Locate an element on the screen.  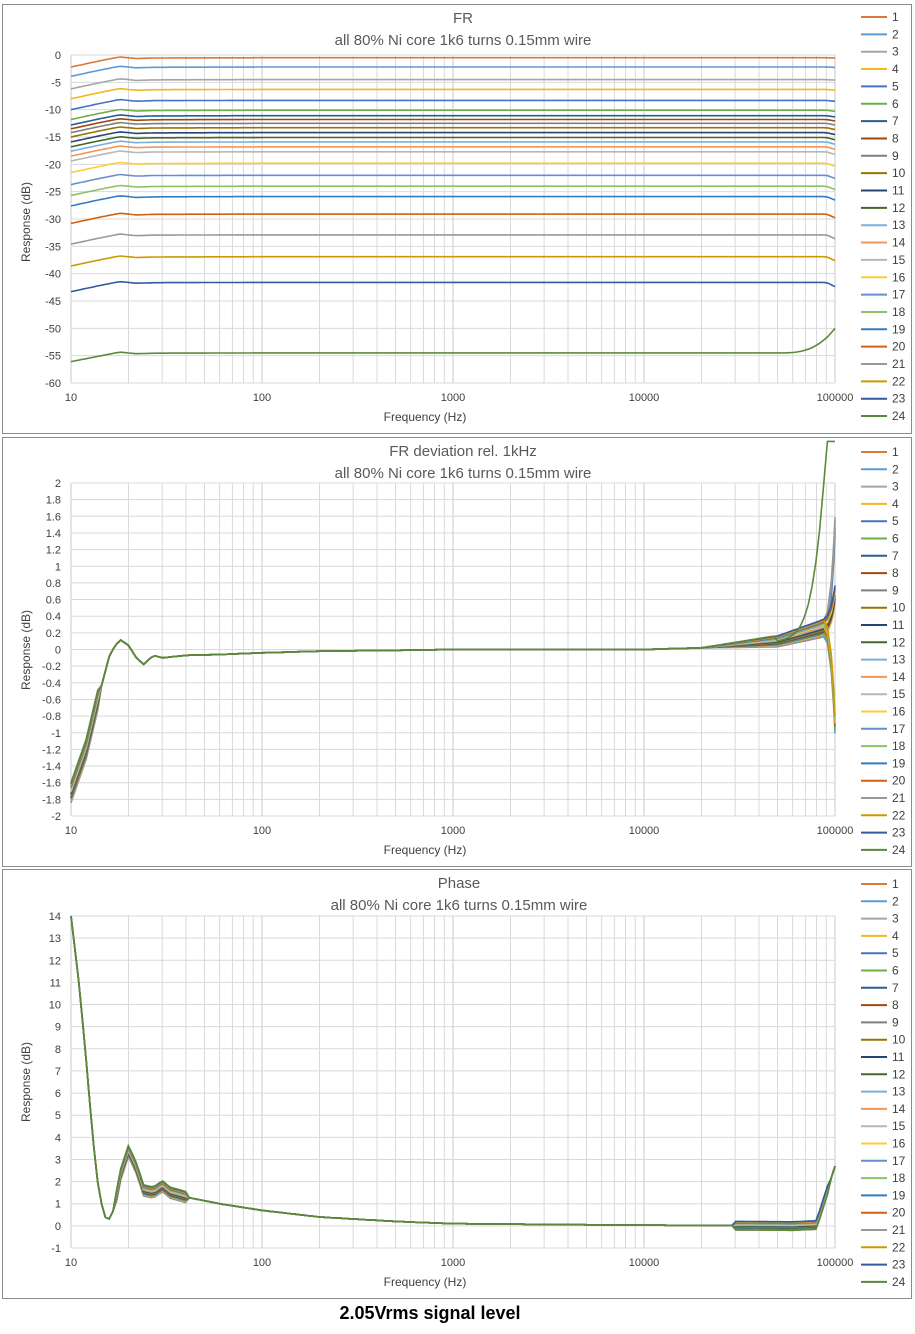
y-tick-label: 0 is located at coordinates (58, 1227).